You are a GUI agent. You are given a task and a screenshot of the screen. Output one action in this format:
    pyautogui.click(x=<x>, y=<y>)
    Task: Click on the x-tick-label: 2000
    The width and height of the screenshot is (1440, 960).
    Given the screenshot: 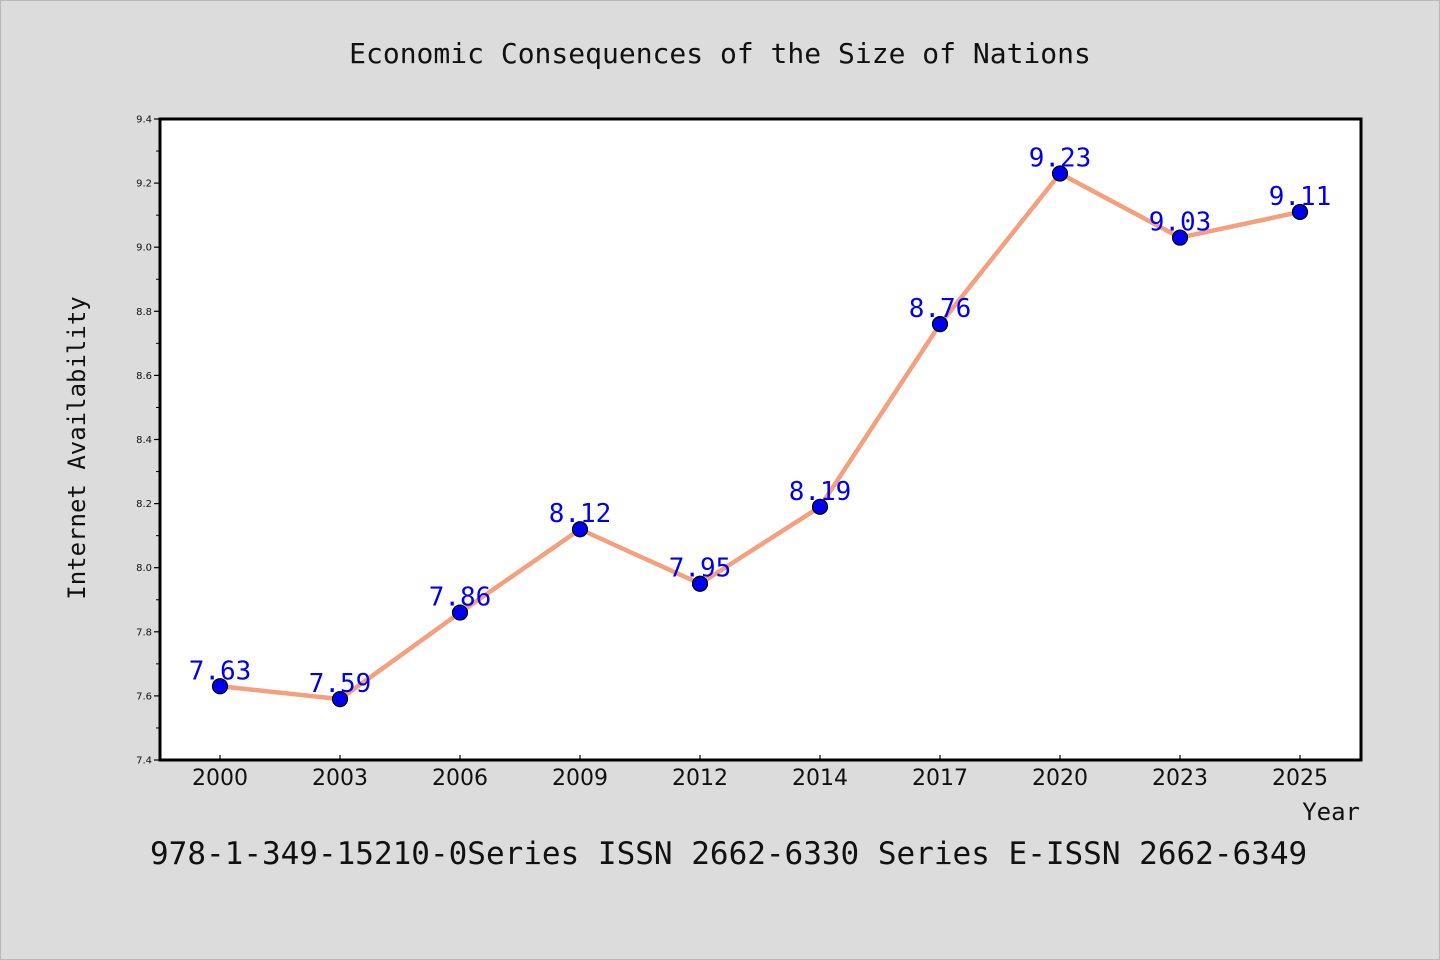 What is the action you would take?
    pyautogui.click(x=220, y=778)
    